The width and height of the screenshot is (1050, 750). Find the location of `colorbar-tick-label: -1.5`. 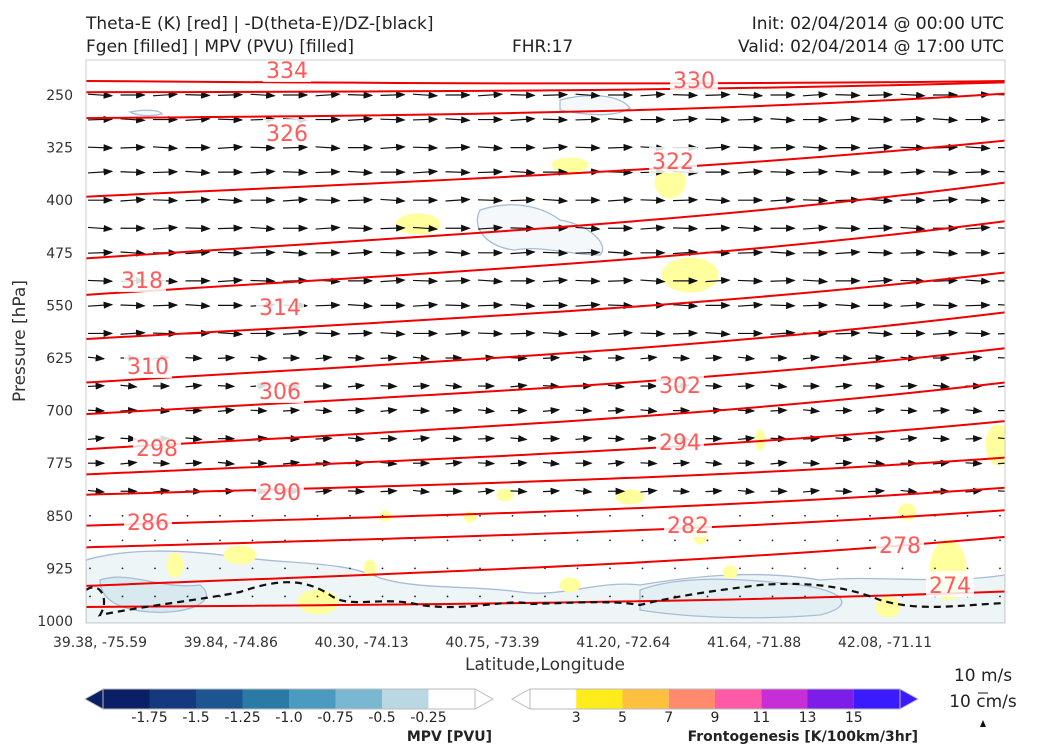

colorbar-tick-label: -1.5 is located at coordinates (195, 718).